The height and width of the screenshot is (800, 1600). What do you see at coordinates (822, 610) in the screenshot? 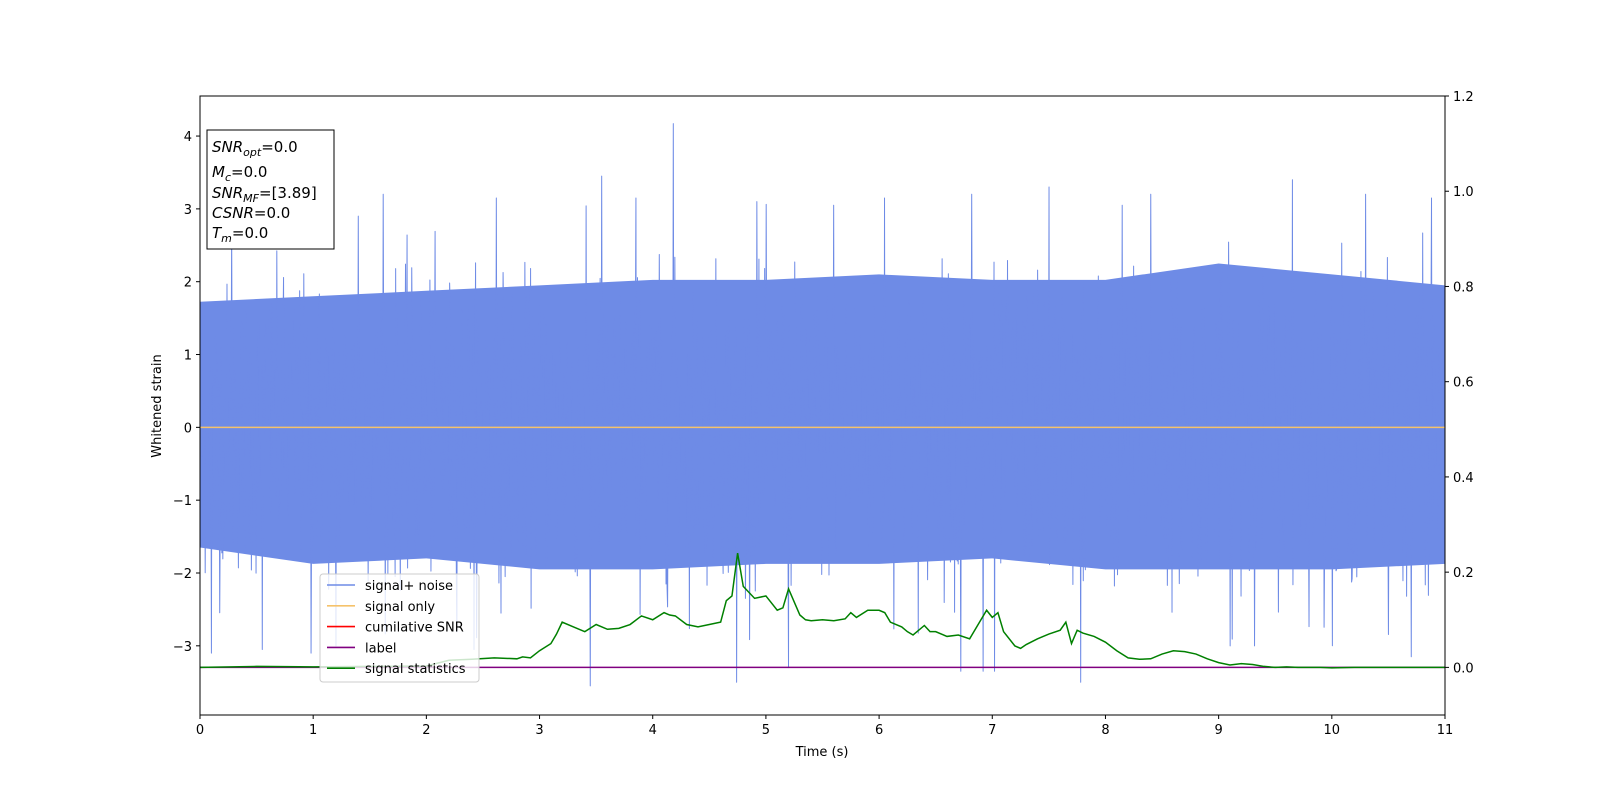
I see `signal-statistics-line` at bounding box center [822, 610].